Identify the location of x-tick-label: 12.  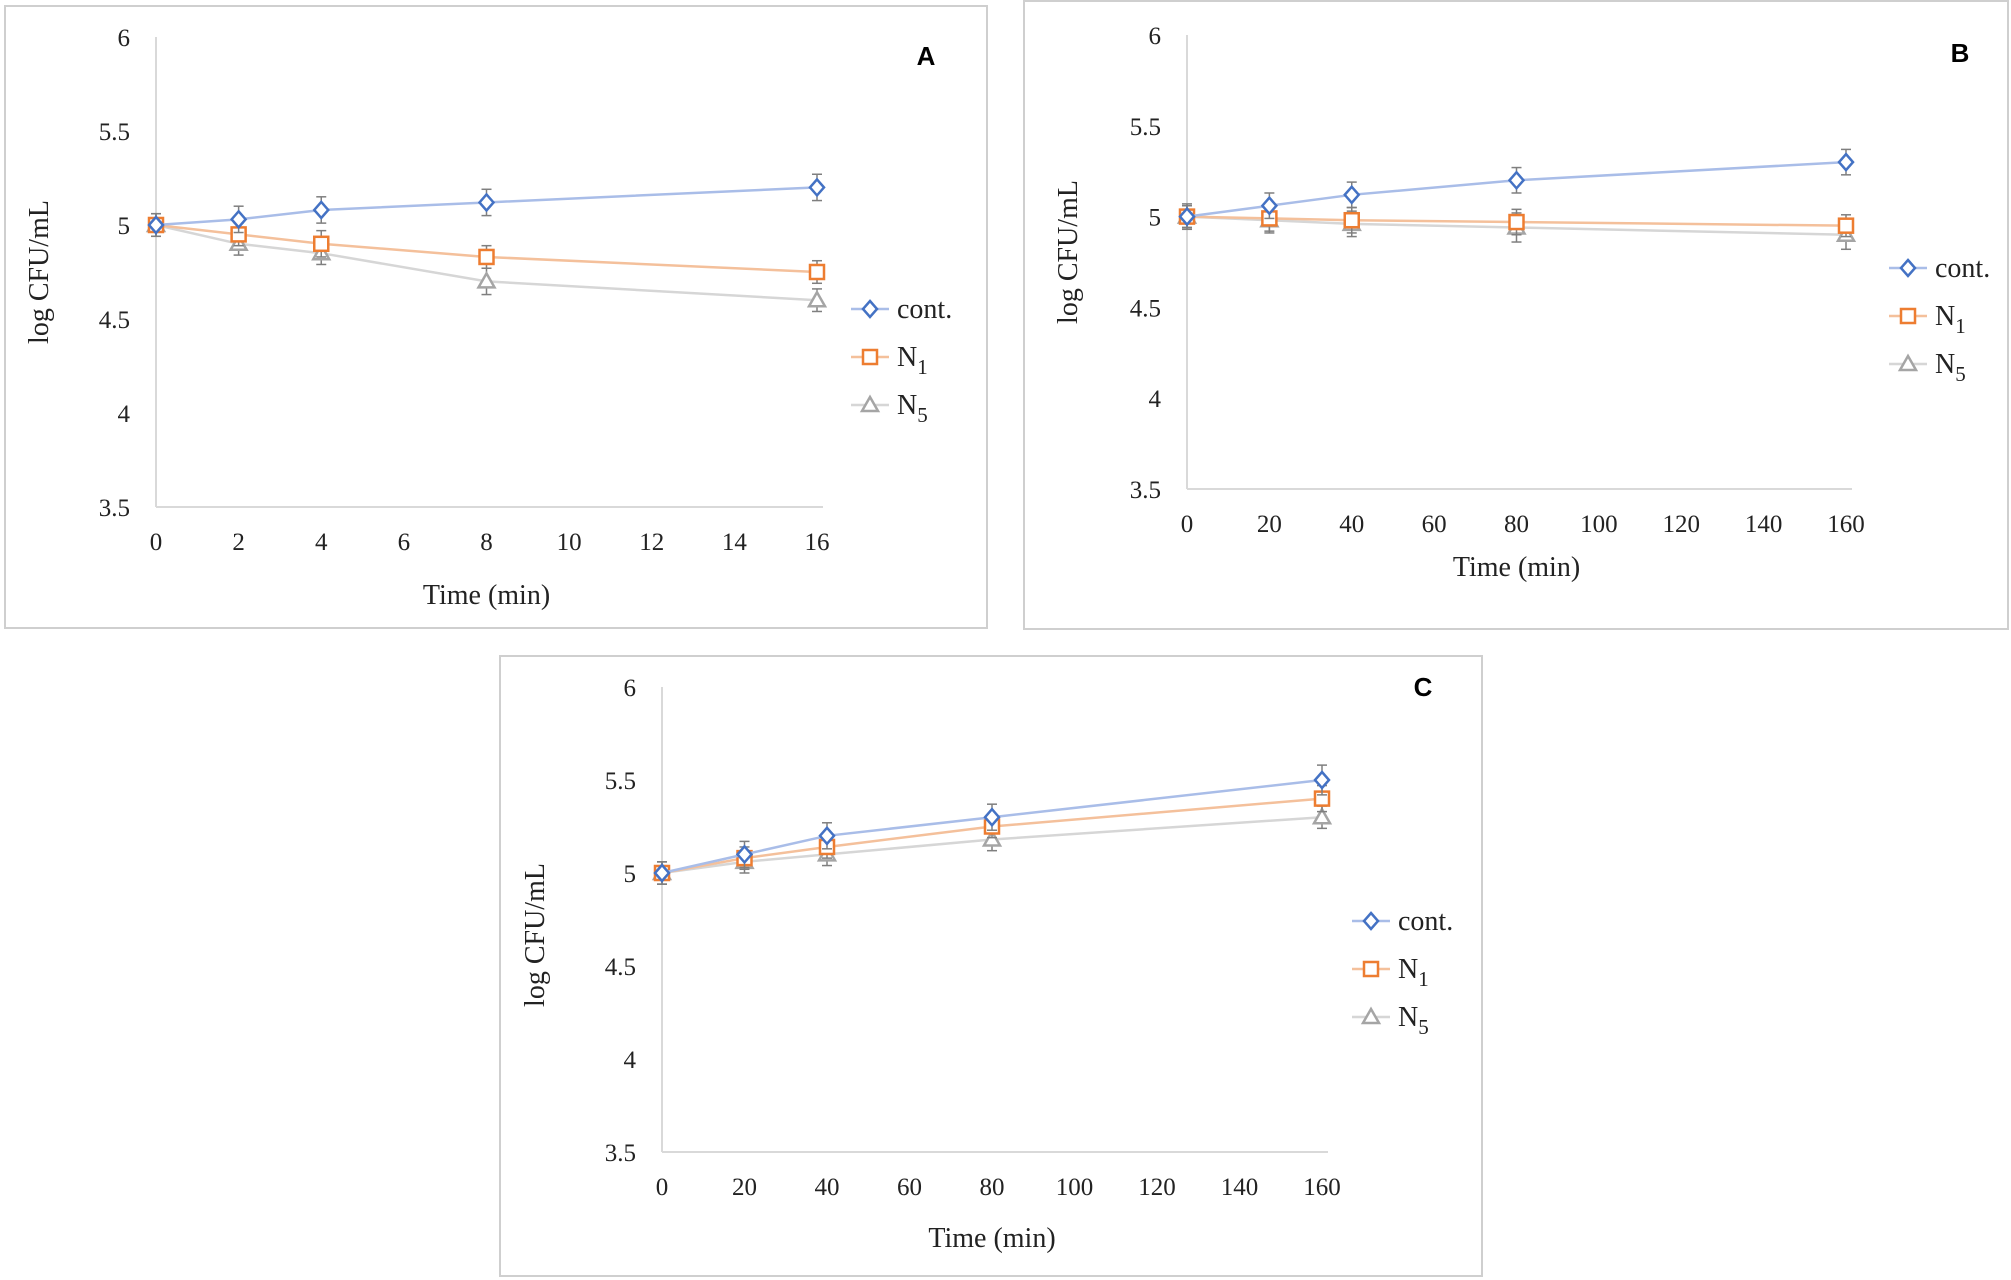
(651, 542).